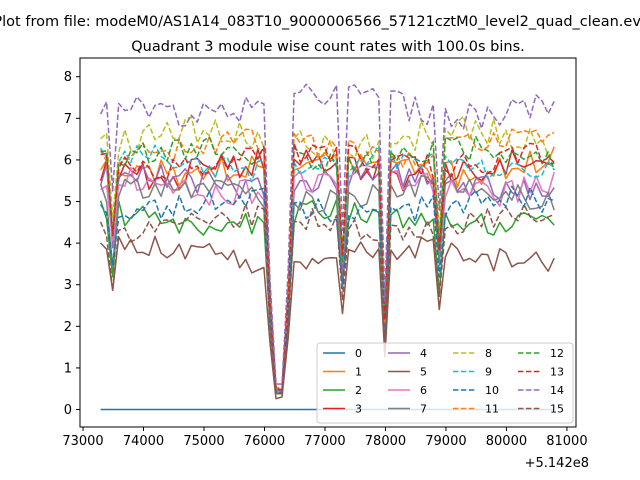  I want to click on y-tick-label: 1, so click(68, 368).